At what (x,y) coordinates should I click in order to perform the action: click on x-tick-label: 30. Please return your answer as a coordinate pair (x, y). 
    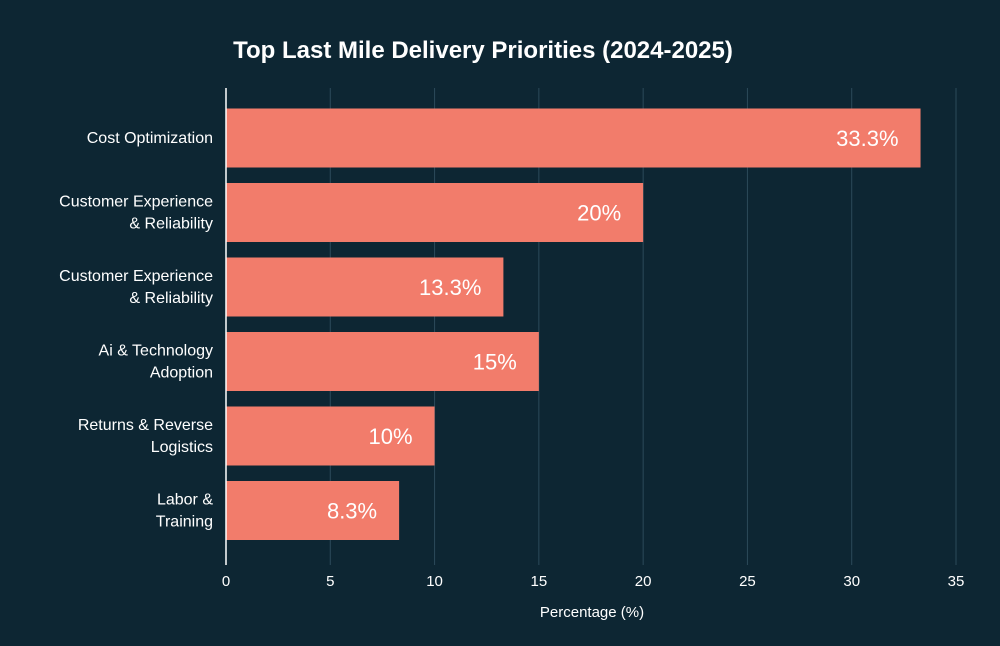
    Looking at the image, I should click on (851, 581).